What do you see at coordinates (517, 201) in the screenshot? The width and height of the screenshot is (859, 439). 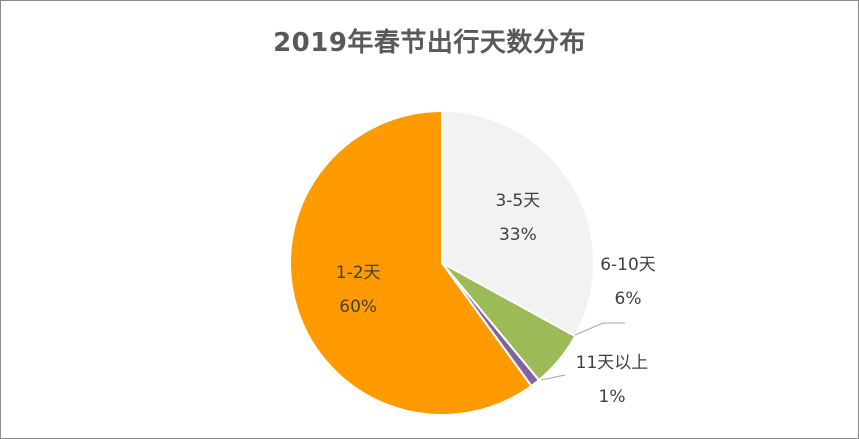 I see `slice-category-label: 3-5天` at bounding box center [517, 201].